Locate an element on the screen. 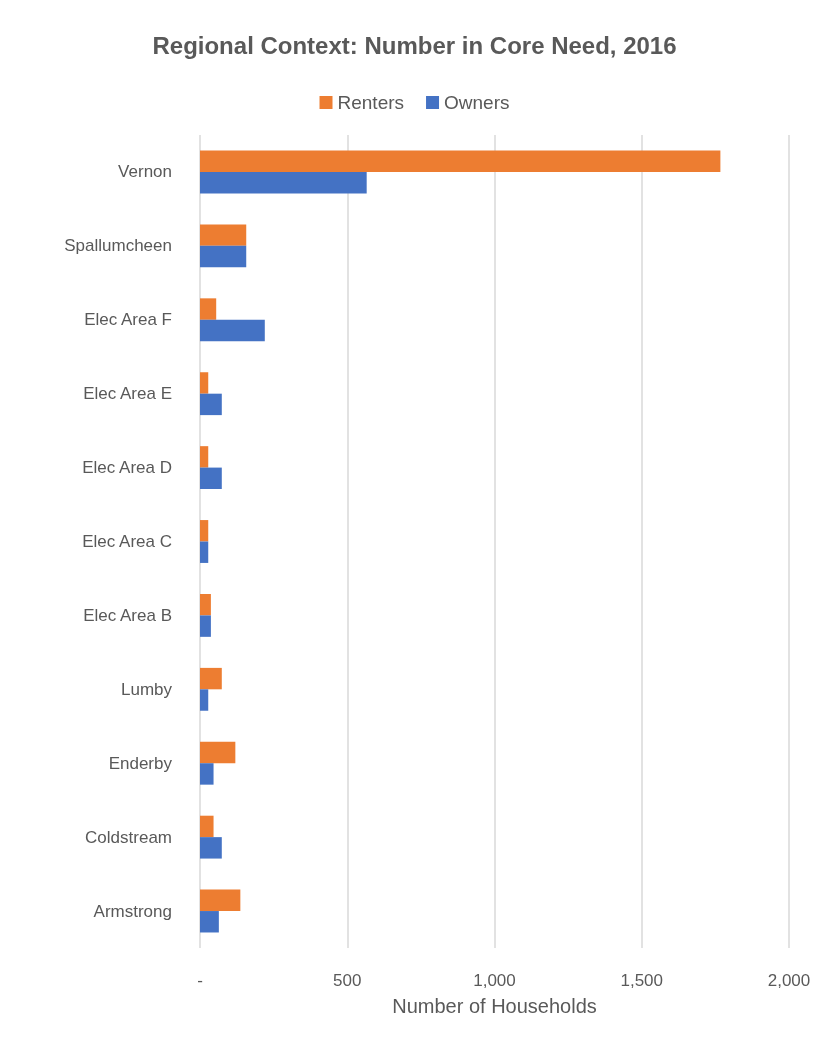 The image size is (829, 1061). x-tick-label: 1,000 is located at coordinates (494, 980).